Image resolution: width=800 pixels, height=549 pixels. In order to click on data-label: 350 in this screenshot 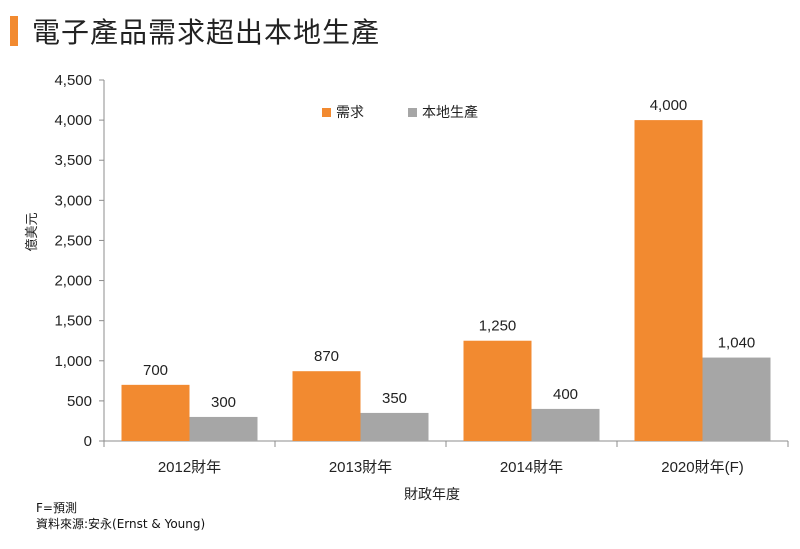, I will do `click(394, 398)`.